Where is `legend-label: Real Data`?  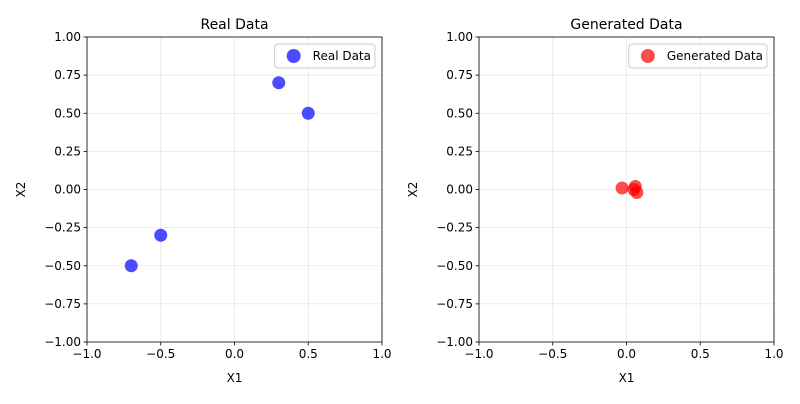
legend-label: Real Data is located at coordinates (342, 56).